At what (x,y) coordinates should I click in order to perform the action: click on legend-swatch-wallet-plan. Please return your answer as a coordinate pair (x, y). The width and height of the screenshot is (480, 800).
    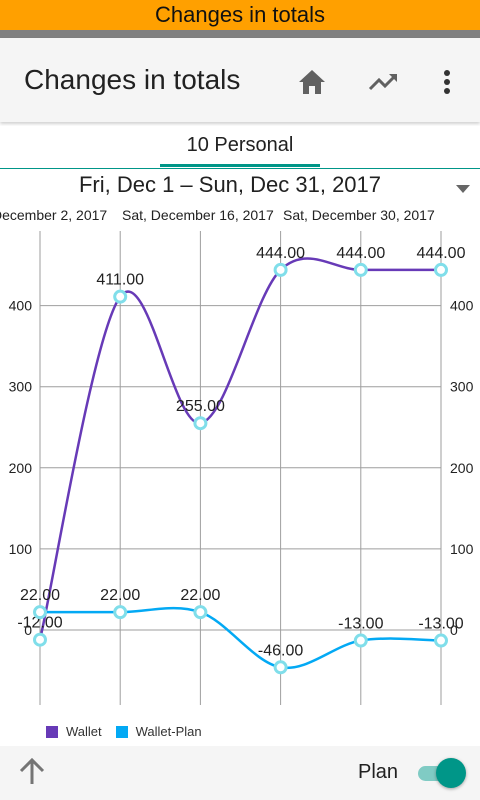
    Looking at the image, I should click on (121, 731).